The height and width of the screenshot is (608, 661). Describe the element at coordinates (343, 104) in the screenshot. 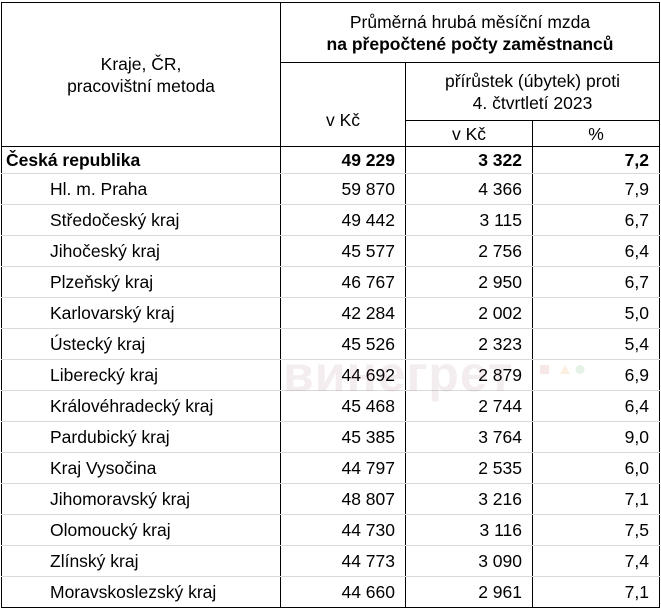

I see `wage-column-header: v Kč` at that location.